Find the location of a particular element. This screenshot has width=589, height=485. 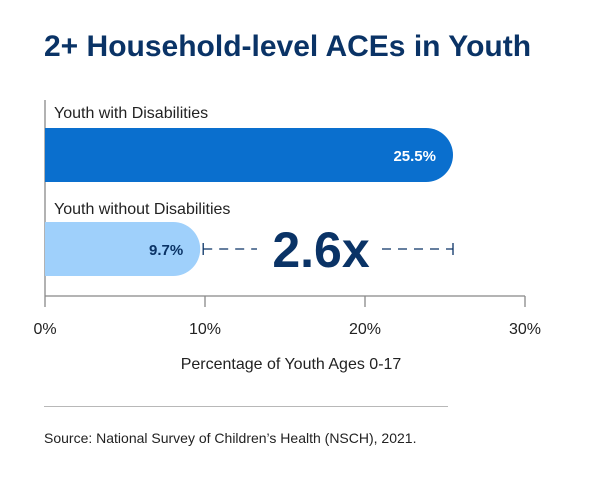

ratio-label: 2.6x is located at coordinates (321, 250).